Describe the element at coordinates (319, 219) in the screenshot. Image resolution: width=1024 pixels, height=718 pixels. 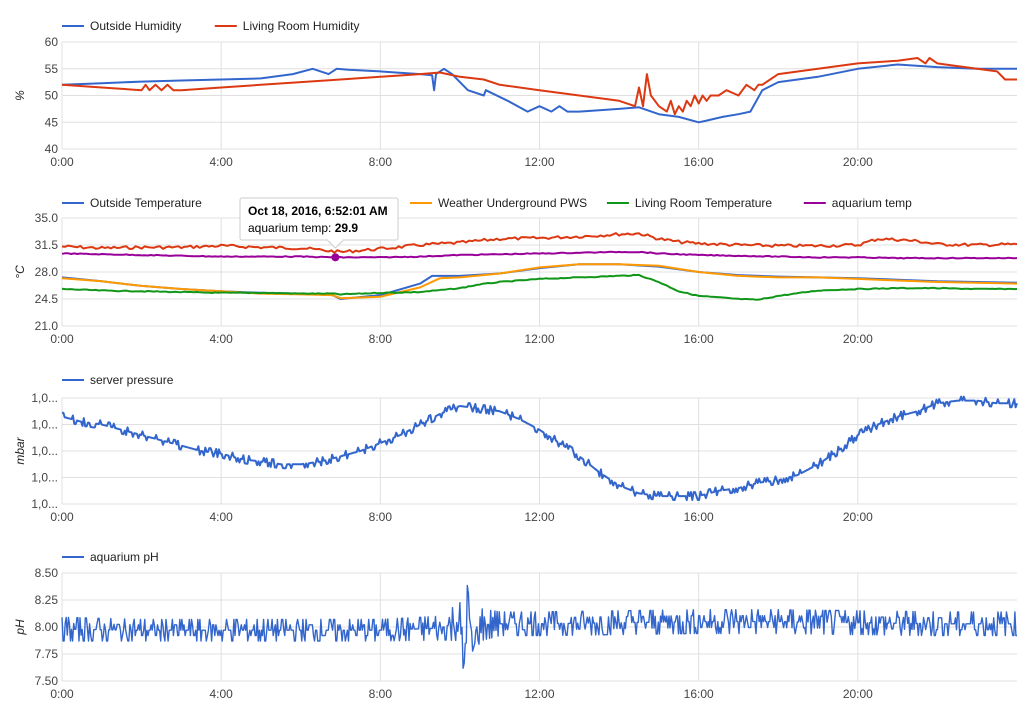
I see `tooltip-box` at that location.